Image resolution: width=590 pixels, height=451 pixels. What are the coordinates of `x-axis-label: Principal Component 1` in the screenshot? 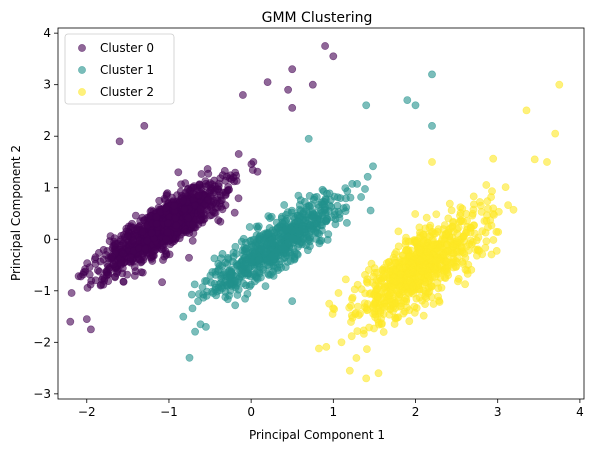 It's located at (317, 435).